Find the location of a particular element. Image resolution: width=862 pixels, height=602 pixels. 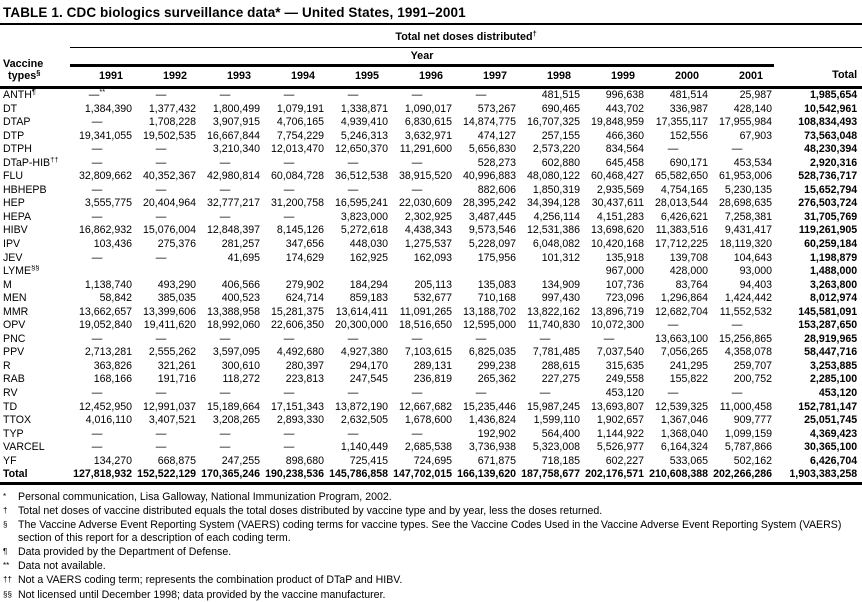

footnote-marker: †† is located at coordinates (7, 580).